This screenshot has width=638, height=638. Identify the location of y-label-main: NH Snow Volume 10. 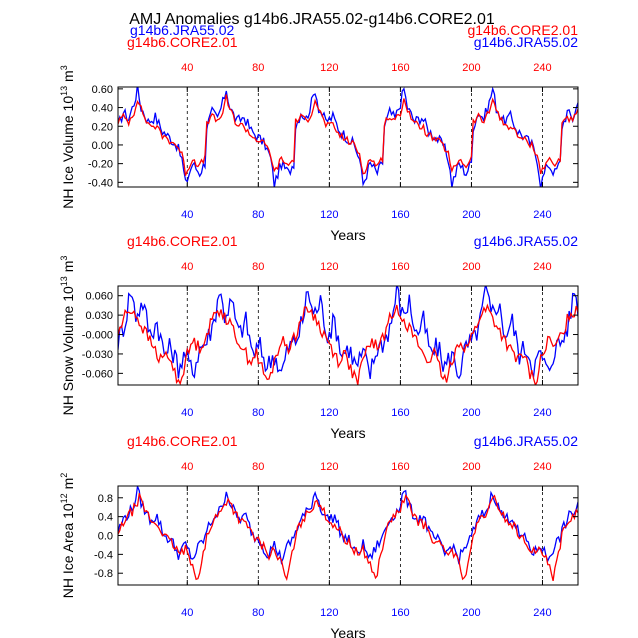
(68, 350).